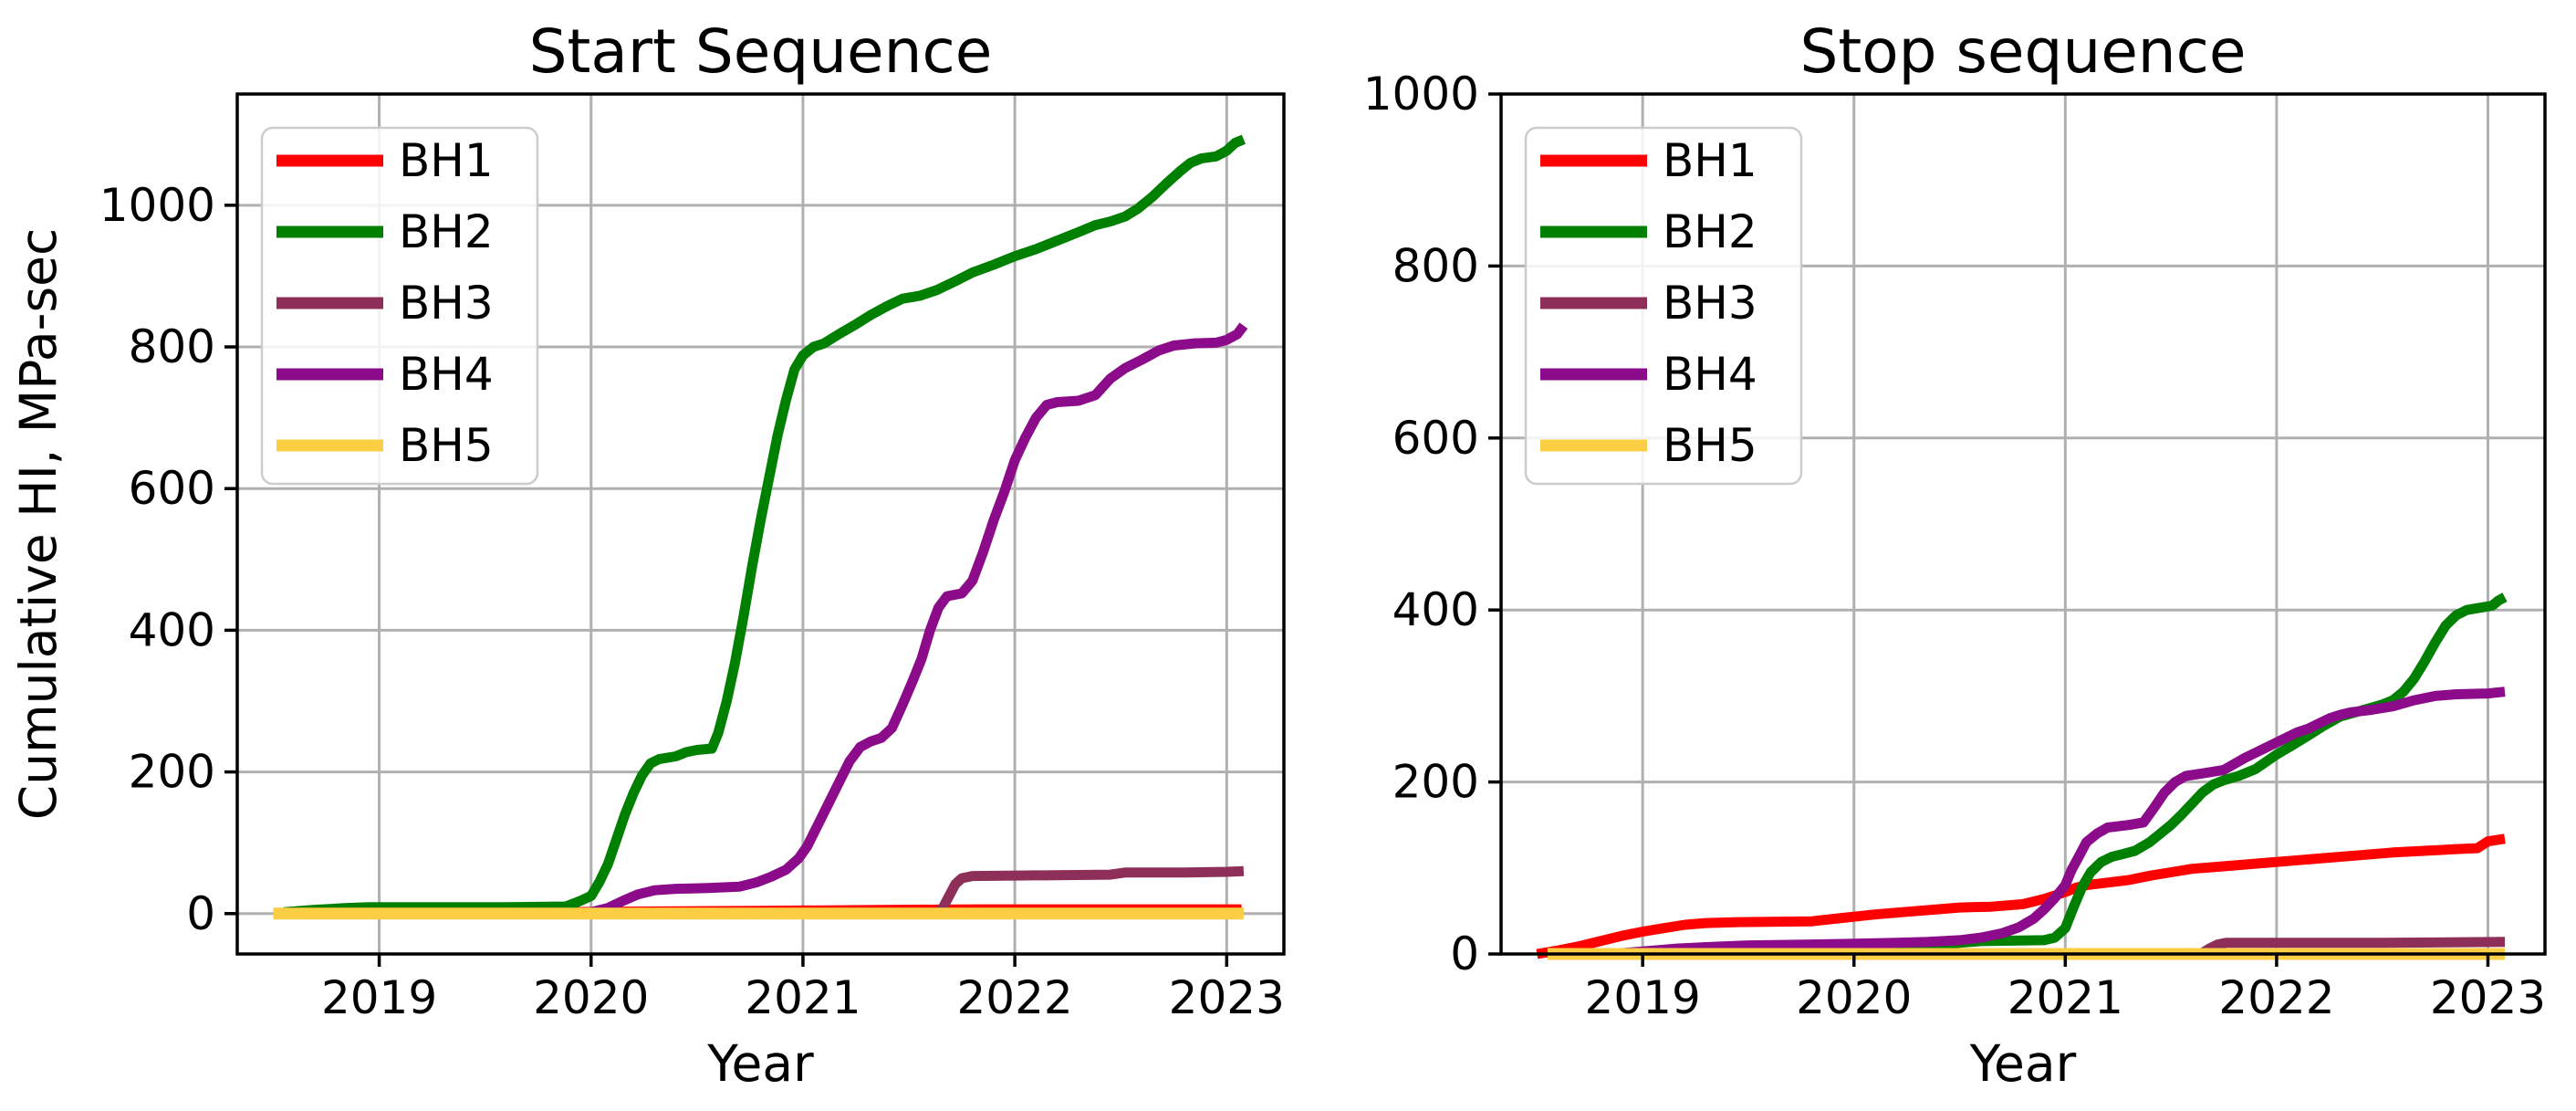  I want to click on right-series-line-BH4, so click(2026, 823).